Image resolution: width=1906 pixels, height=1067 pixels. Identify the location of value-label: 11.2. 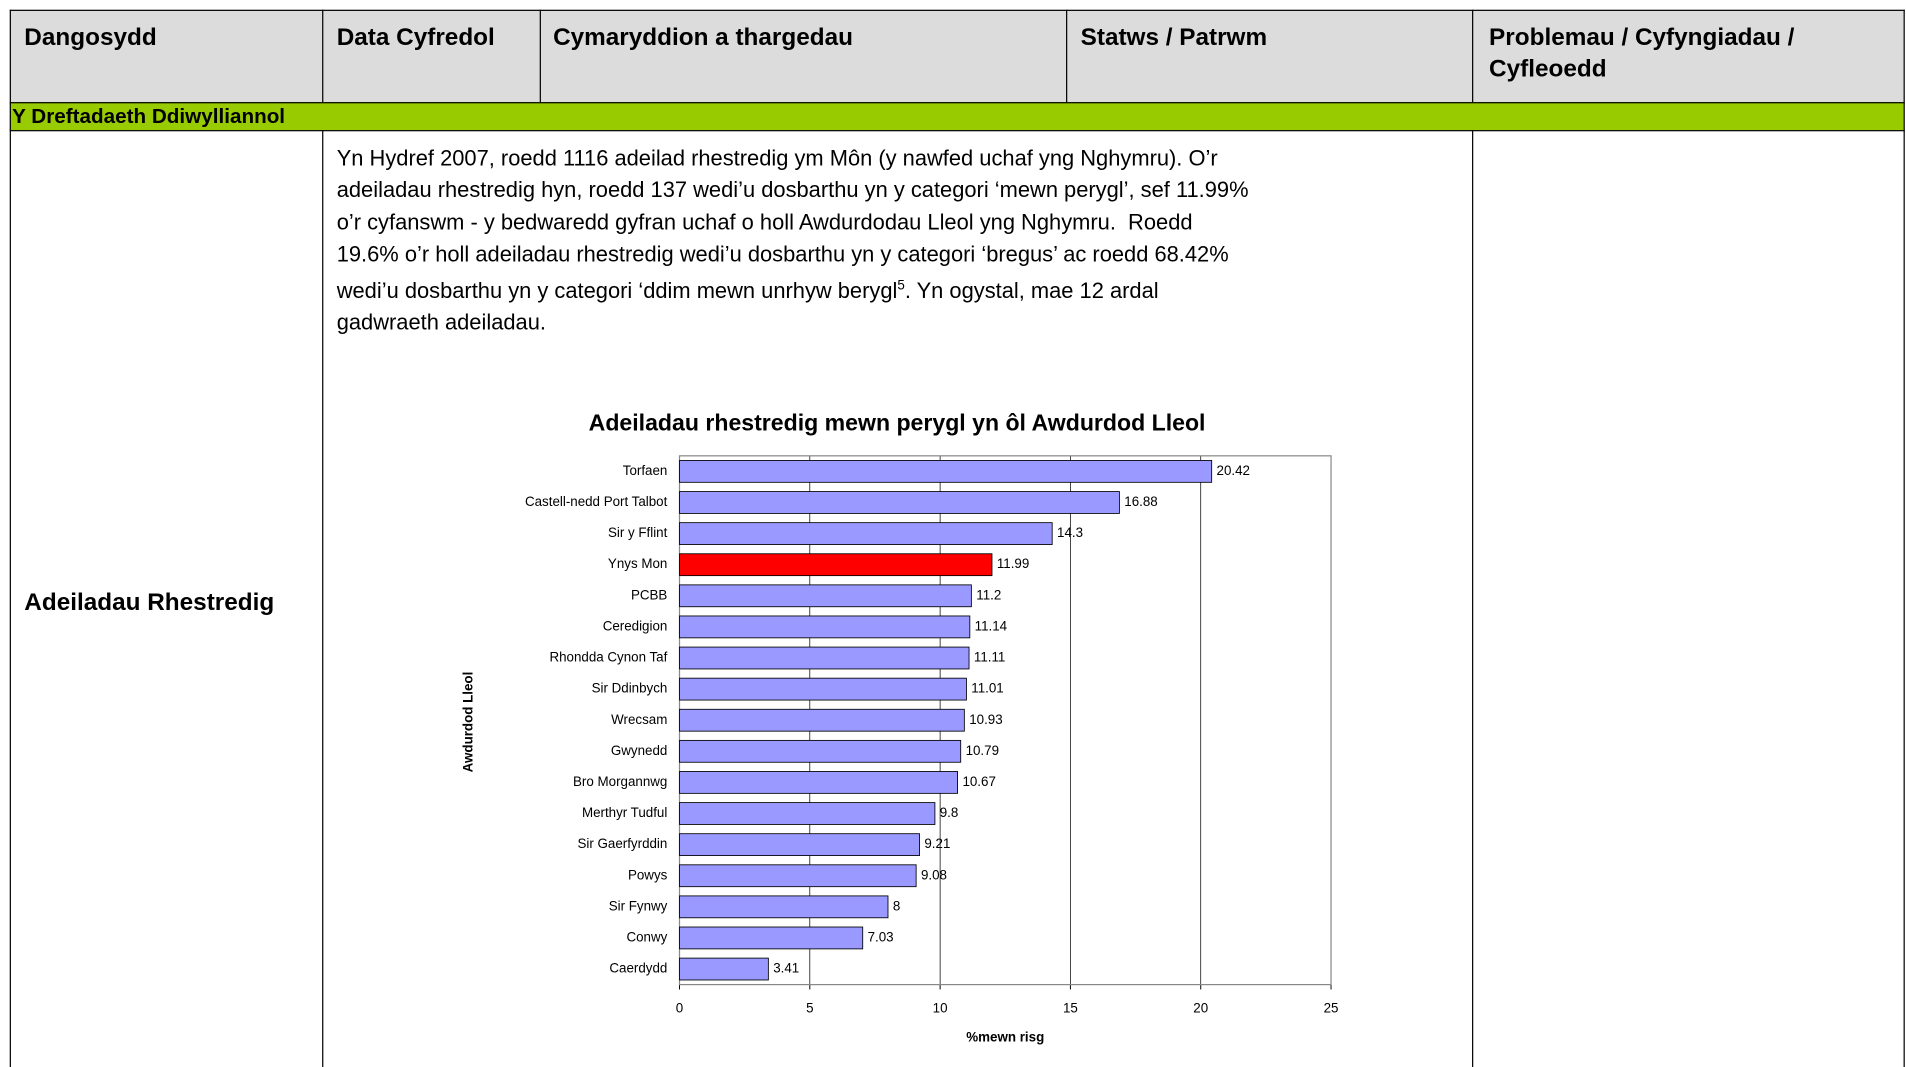
(988, 594).